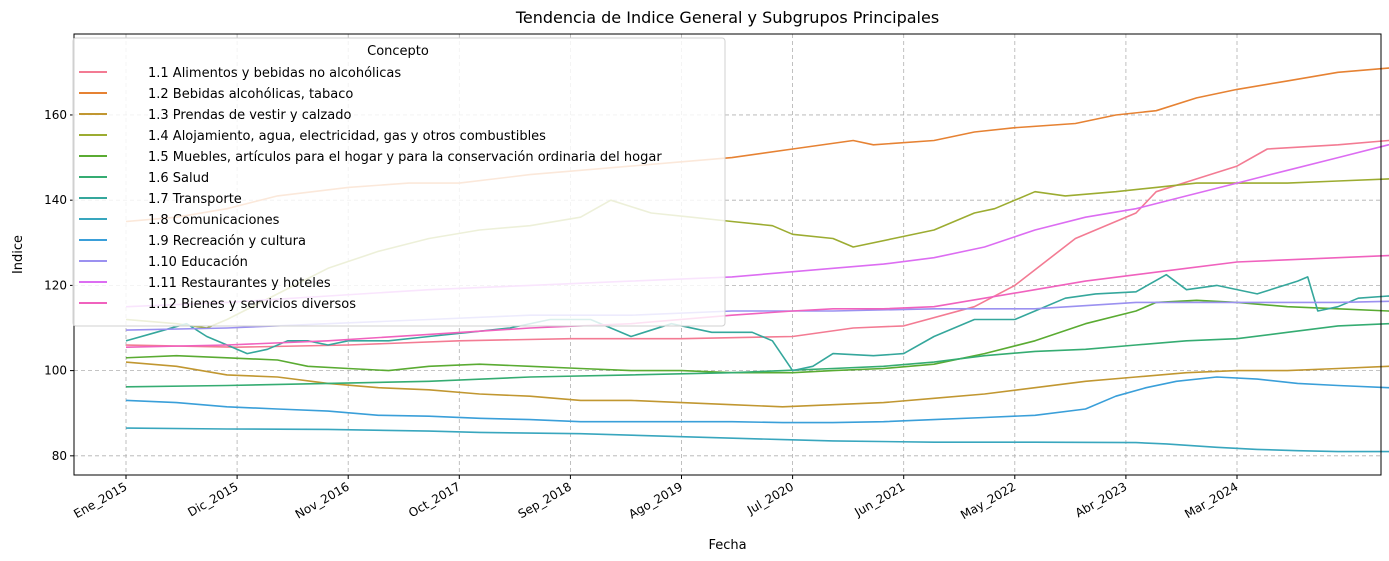 Image resolution: width=1389 pixels, height=561 pixels. What do you see at coordinates (252, 304) in the screenshot?
I see `legend-entry-label: 1.12 Bienes y servicios diversos` at bounding box center [252, 304].